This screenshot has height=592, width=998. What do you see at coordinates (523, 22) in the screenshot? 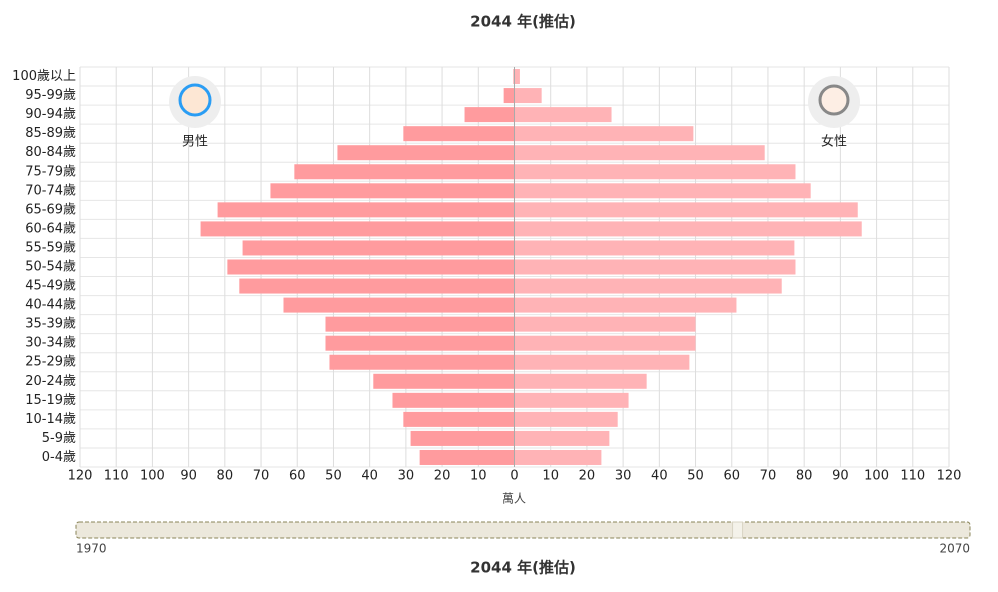
I see `chart-title: 2044 年(推估)` at bounding box center [523, 22].